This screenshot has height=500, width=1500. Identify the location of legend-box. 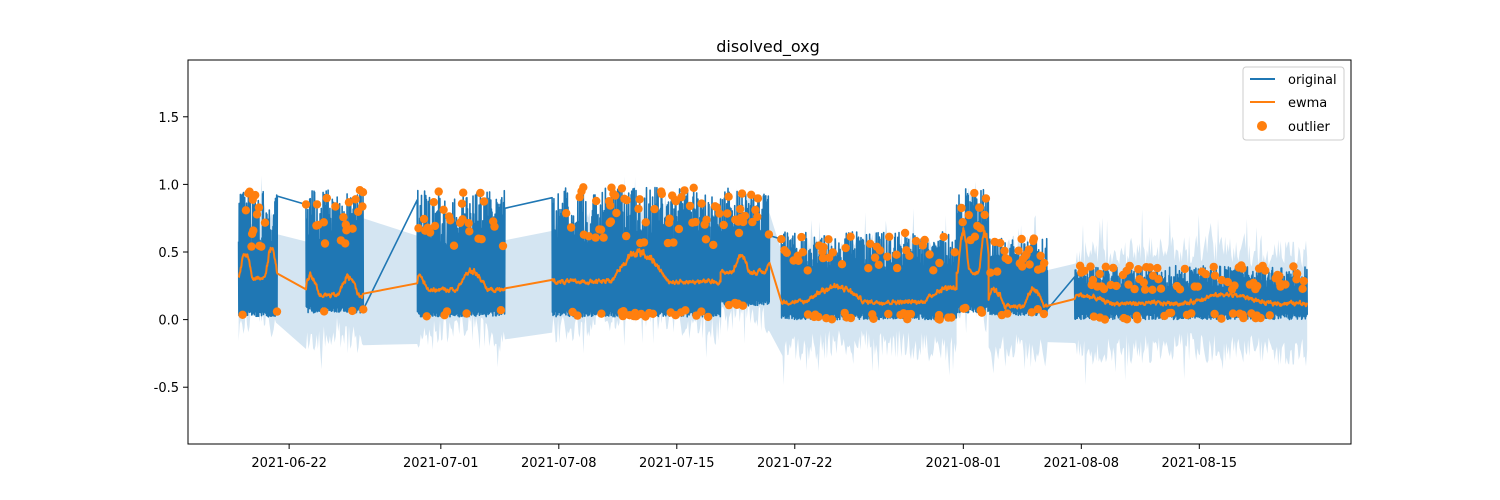
(1293, 103).